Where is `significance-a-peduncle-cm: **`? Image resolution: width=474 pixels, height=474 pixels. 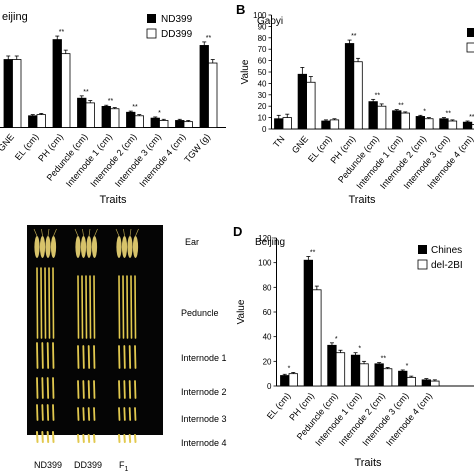 significance-a-peduncle-cm: ** is located at coordinates (86, 92).